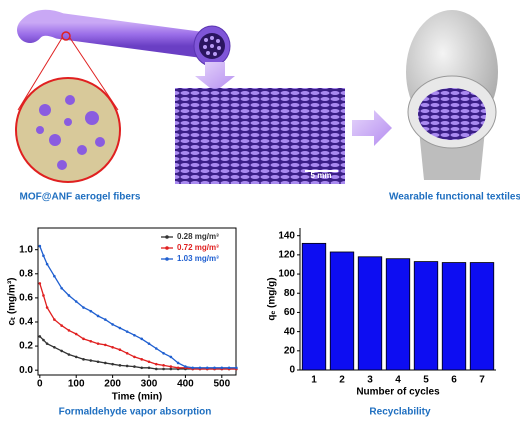 This screenshot has width=520, height=421. What do you see at coordinates (290, 293) in the screenshot?
I see `y-tick-label: 80` at bounding box center [290, 293].